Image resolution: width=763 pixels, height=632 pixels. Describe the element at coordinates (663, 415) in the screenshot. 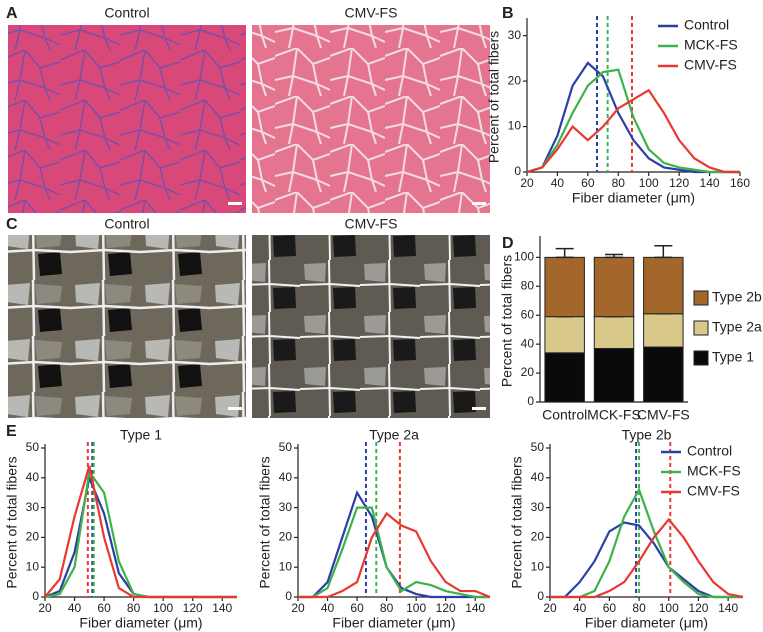

I see `x-tick-label: CMV-FS` at that location.